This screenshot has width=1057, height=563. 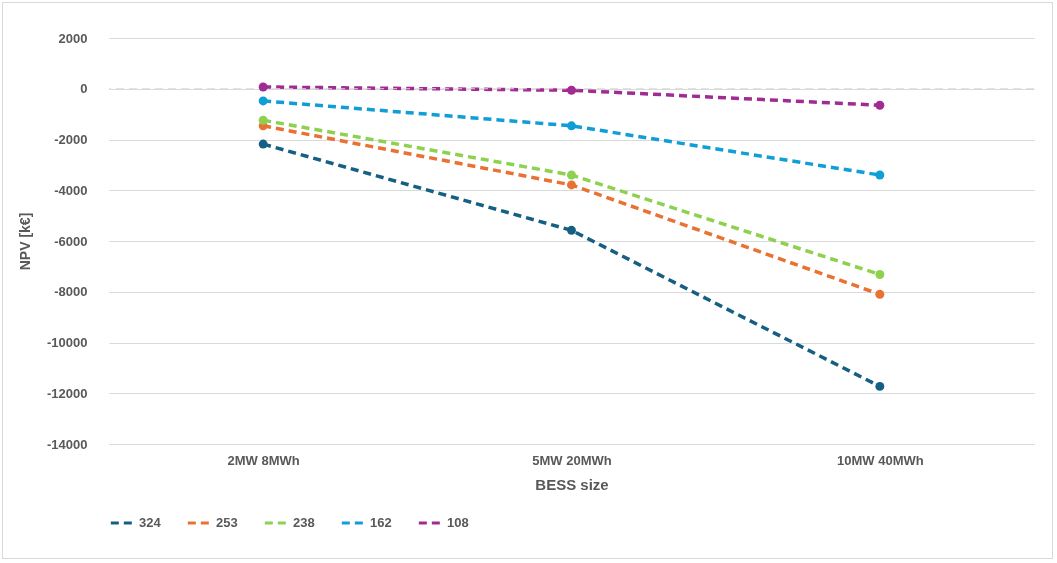 What do you see at coordinates (71, 292) in the screenshot?
I see `y-tick-label: -8000` at bounding box center [71, 292].